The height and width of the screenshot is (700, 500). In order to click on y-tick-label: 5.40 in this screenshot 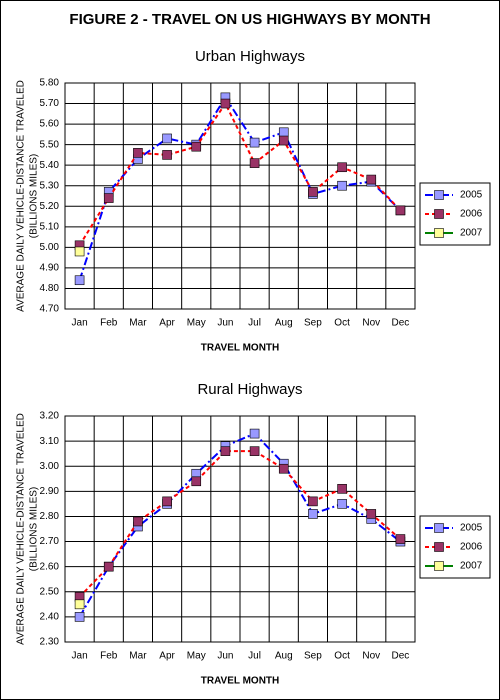, I will do `click(50, 165)`.